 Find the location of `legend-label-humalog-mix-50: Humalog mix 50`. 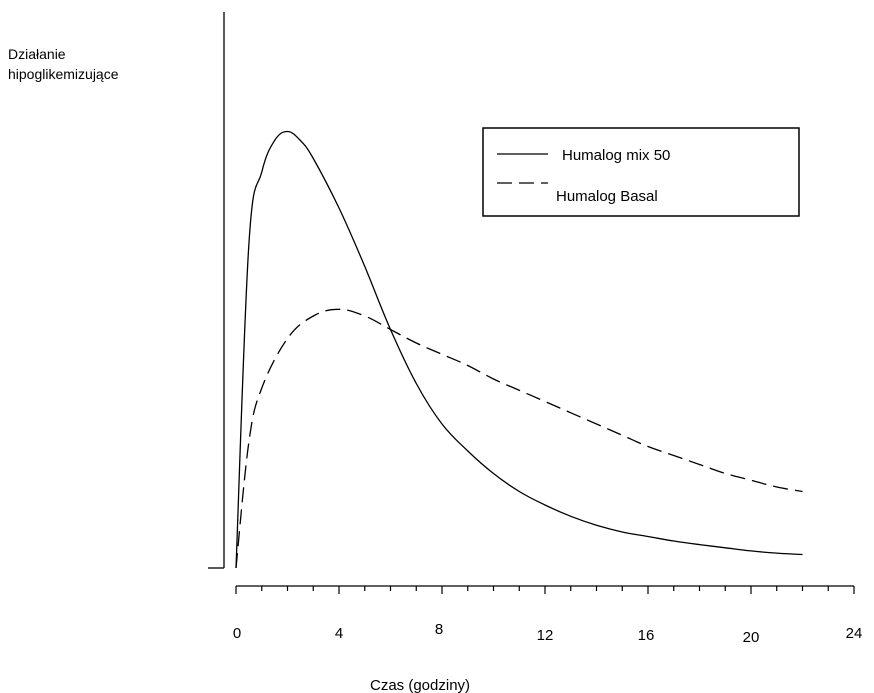

legend-label-humalog-mix-50: Humalog mix 50 is located at coordinates (616, 155).